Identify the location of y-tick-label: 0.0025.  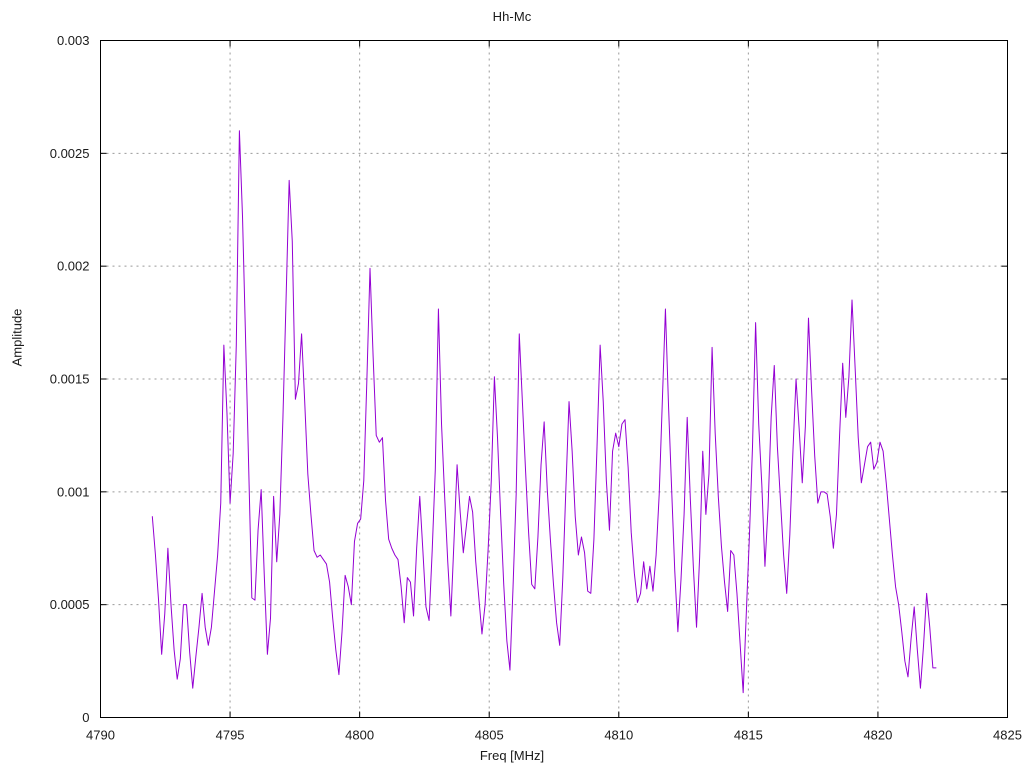
(70, 153).